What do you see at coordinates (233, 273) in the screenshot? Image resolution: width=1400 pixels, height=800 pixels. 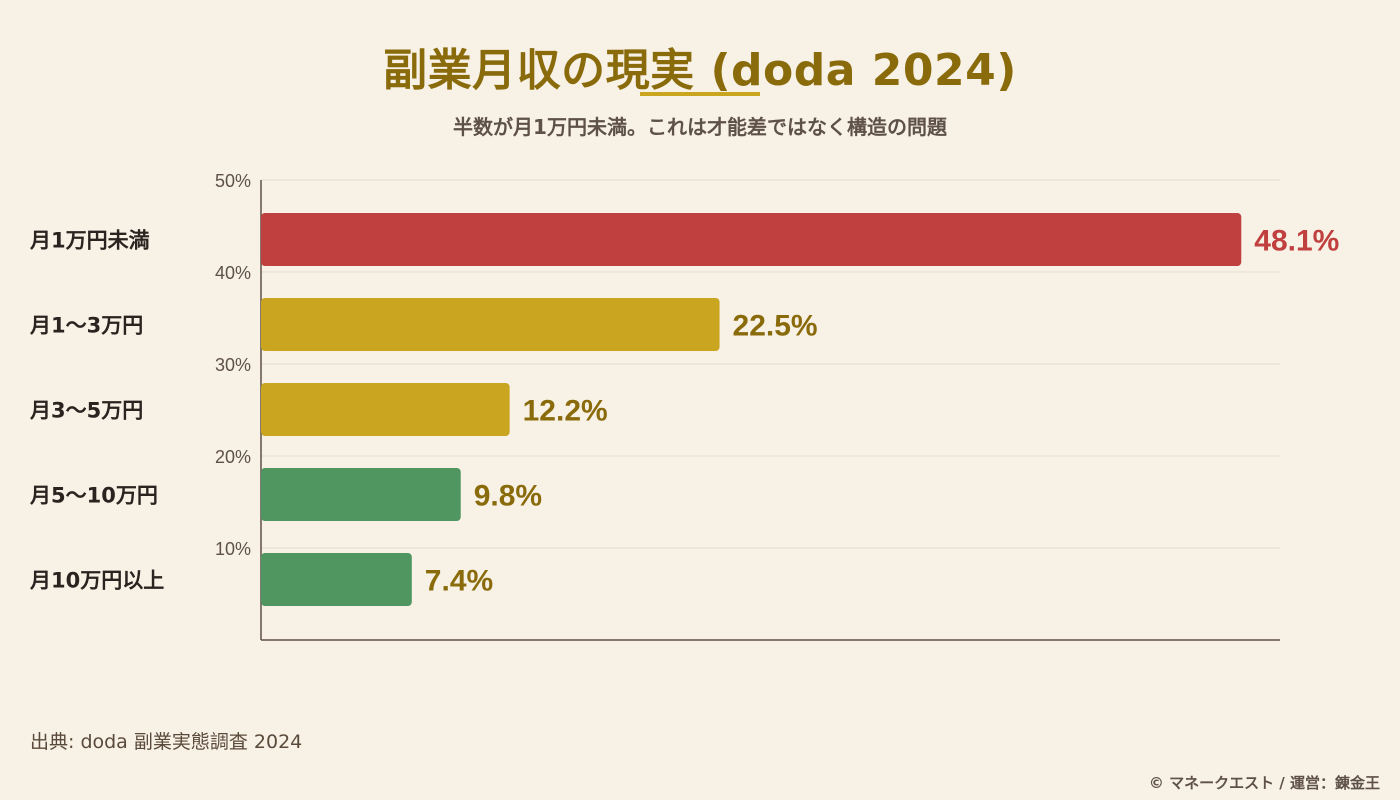 I see `tick-label: 40%` at bounding box center [233, 273].